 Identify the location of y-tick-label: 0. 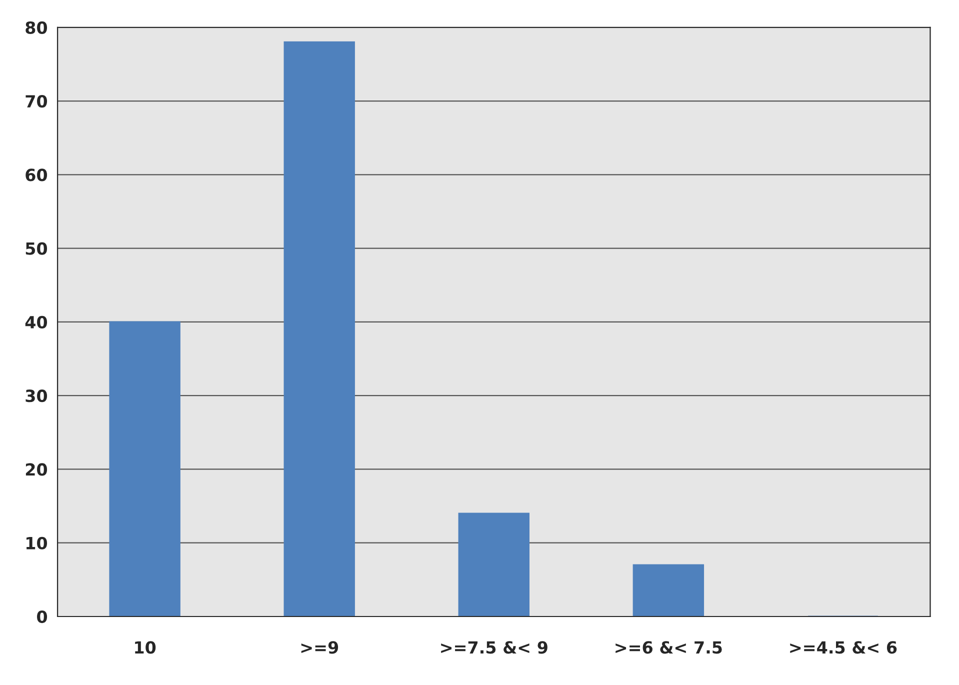
(42, 617).